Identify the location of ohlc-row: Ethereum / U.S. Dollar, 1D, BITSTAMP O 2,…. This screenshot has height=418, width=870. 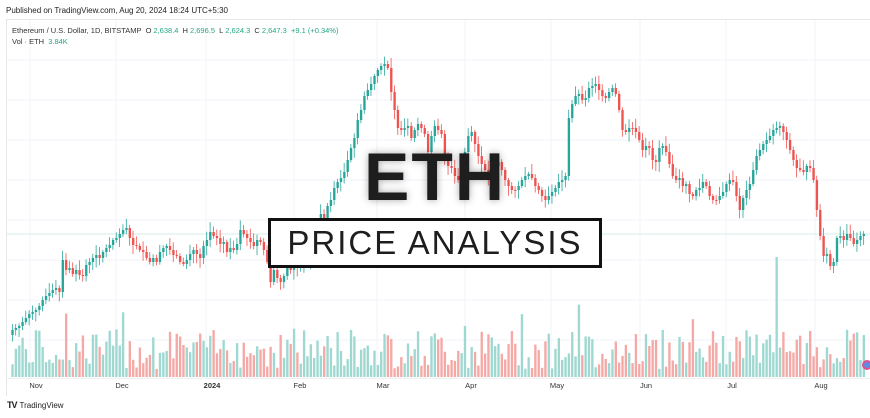
(176, 30).